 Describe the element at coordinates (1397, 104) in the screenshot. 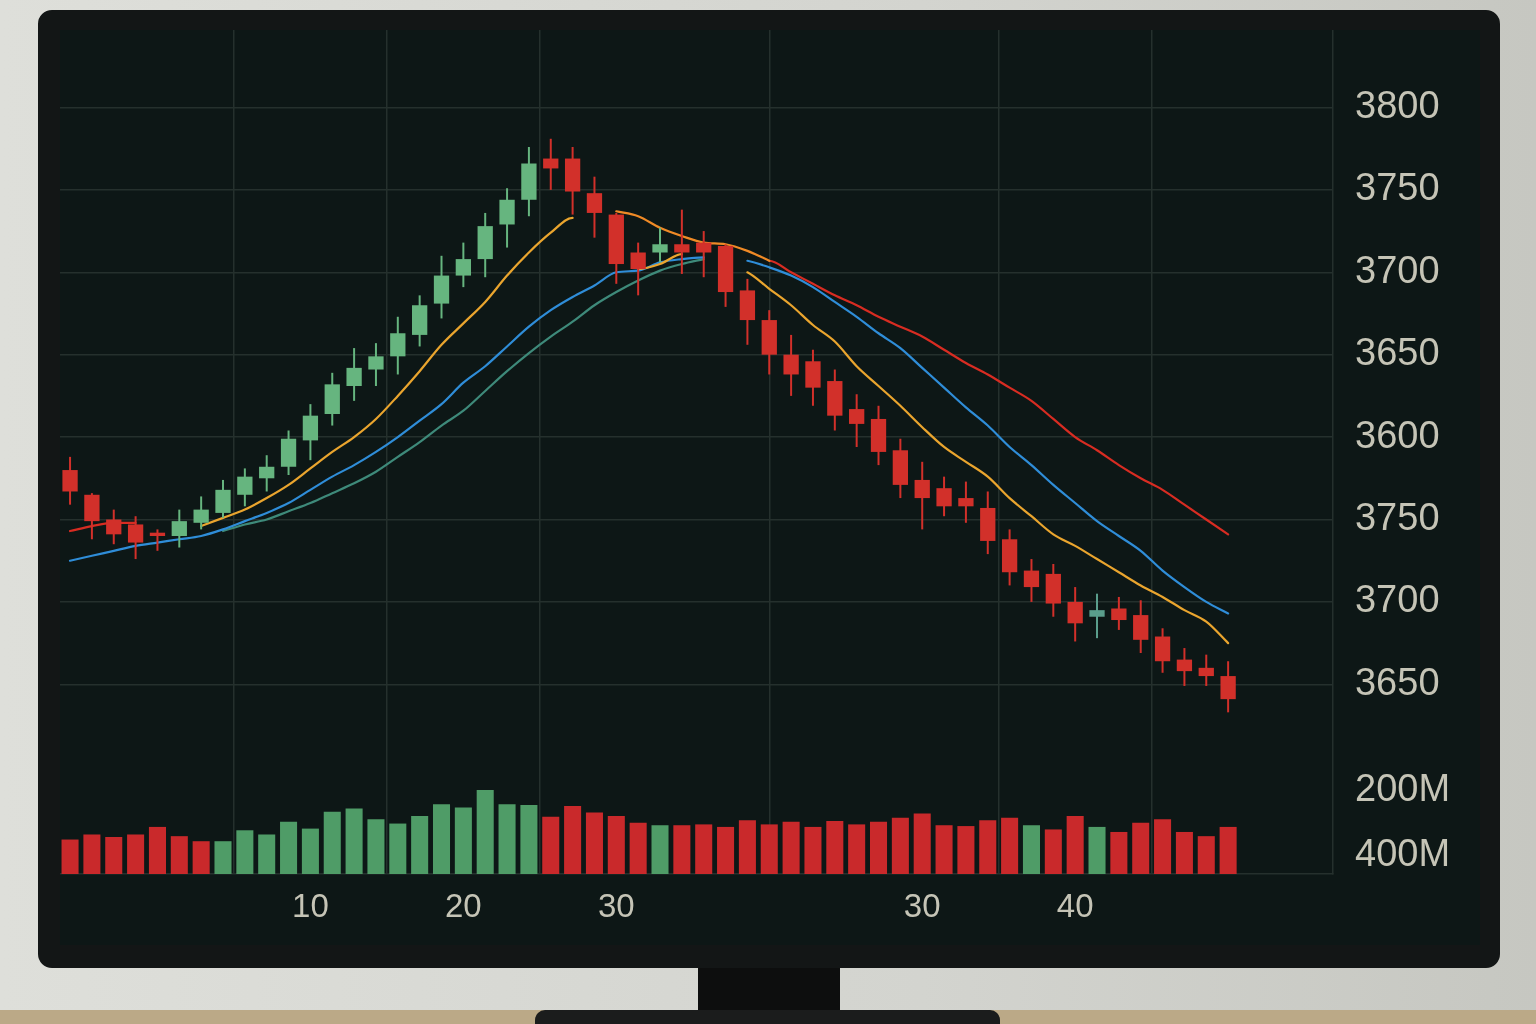

I see `y-tick-label: 3800` at that location.